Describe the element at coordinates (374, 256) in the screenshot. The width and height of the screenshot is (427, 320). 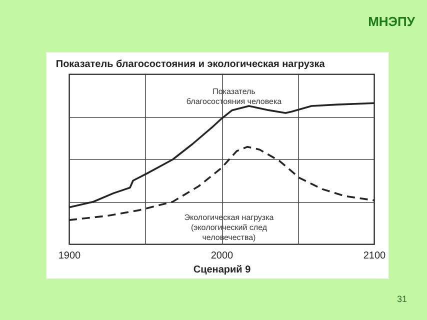
I see `x-tick-label: 2100` at that location.